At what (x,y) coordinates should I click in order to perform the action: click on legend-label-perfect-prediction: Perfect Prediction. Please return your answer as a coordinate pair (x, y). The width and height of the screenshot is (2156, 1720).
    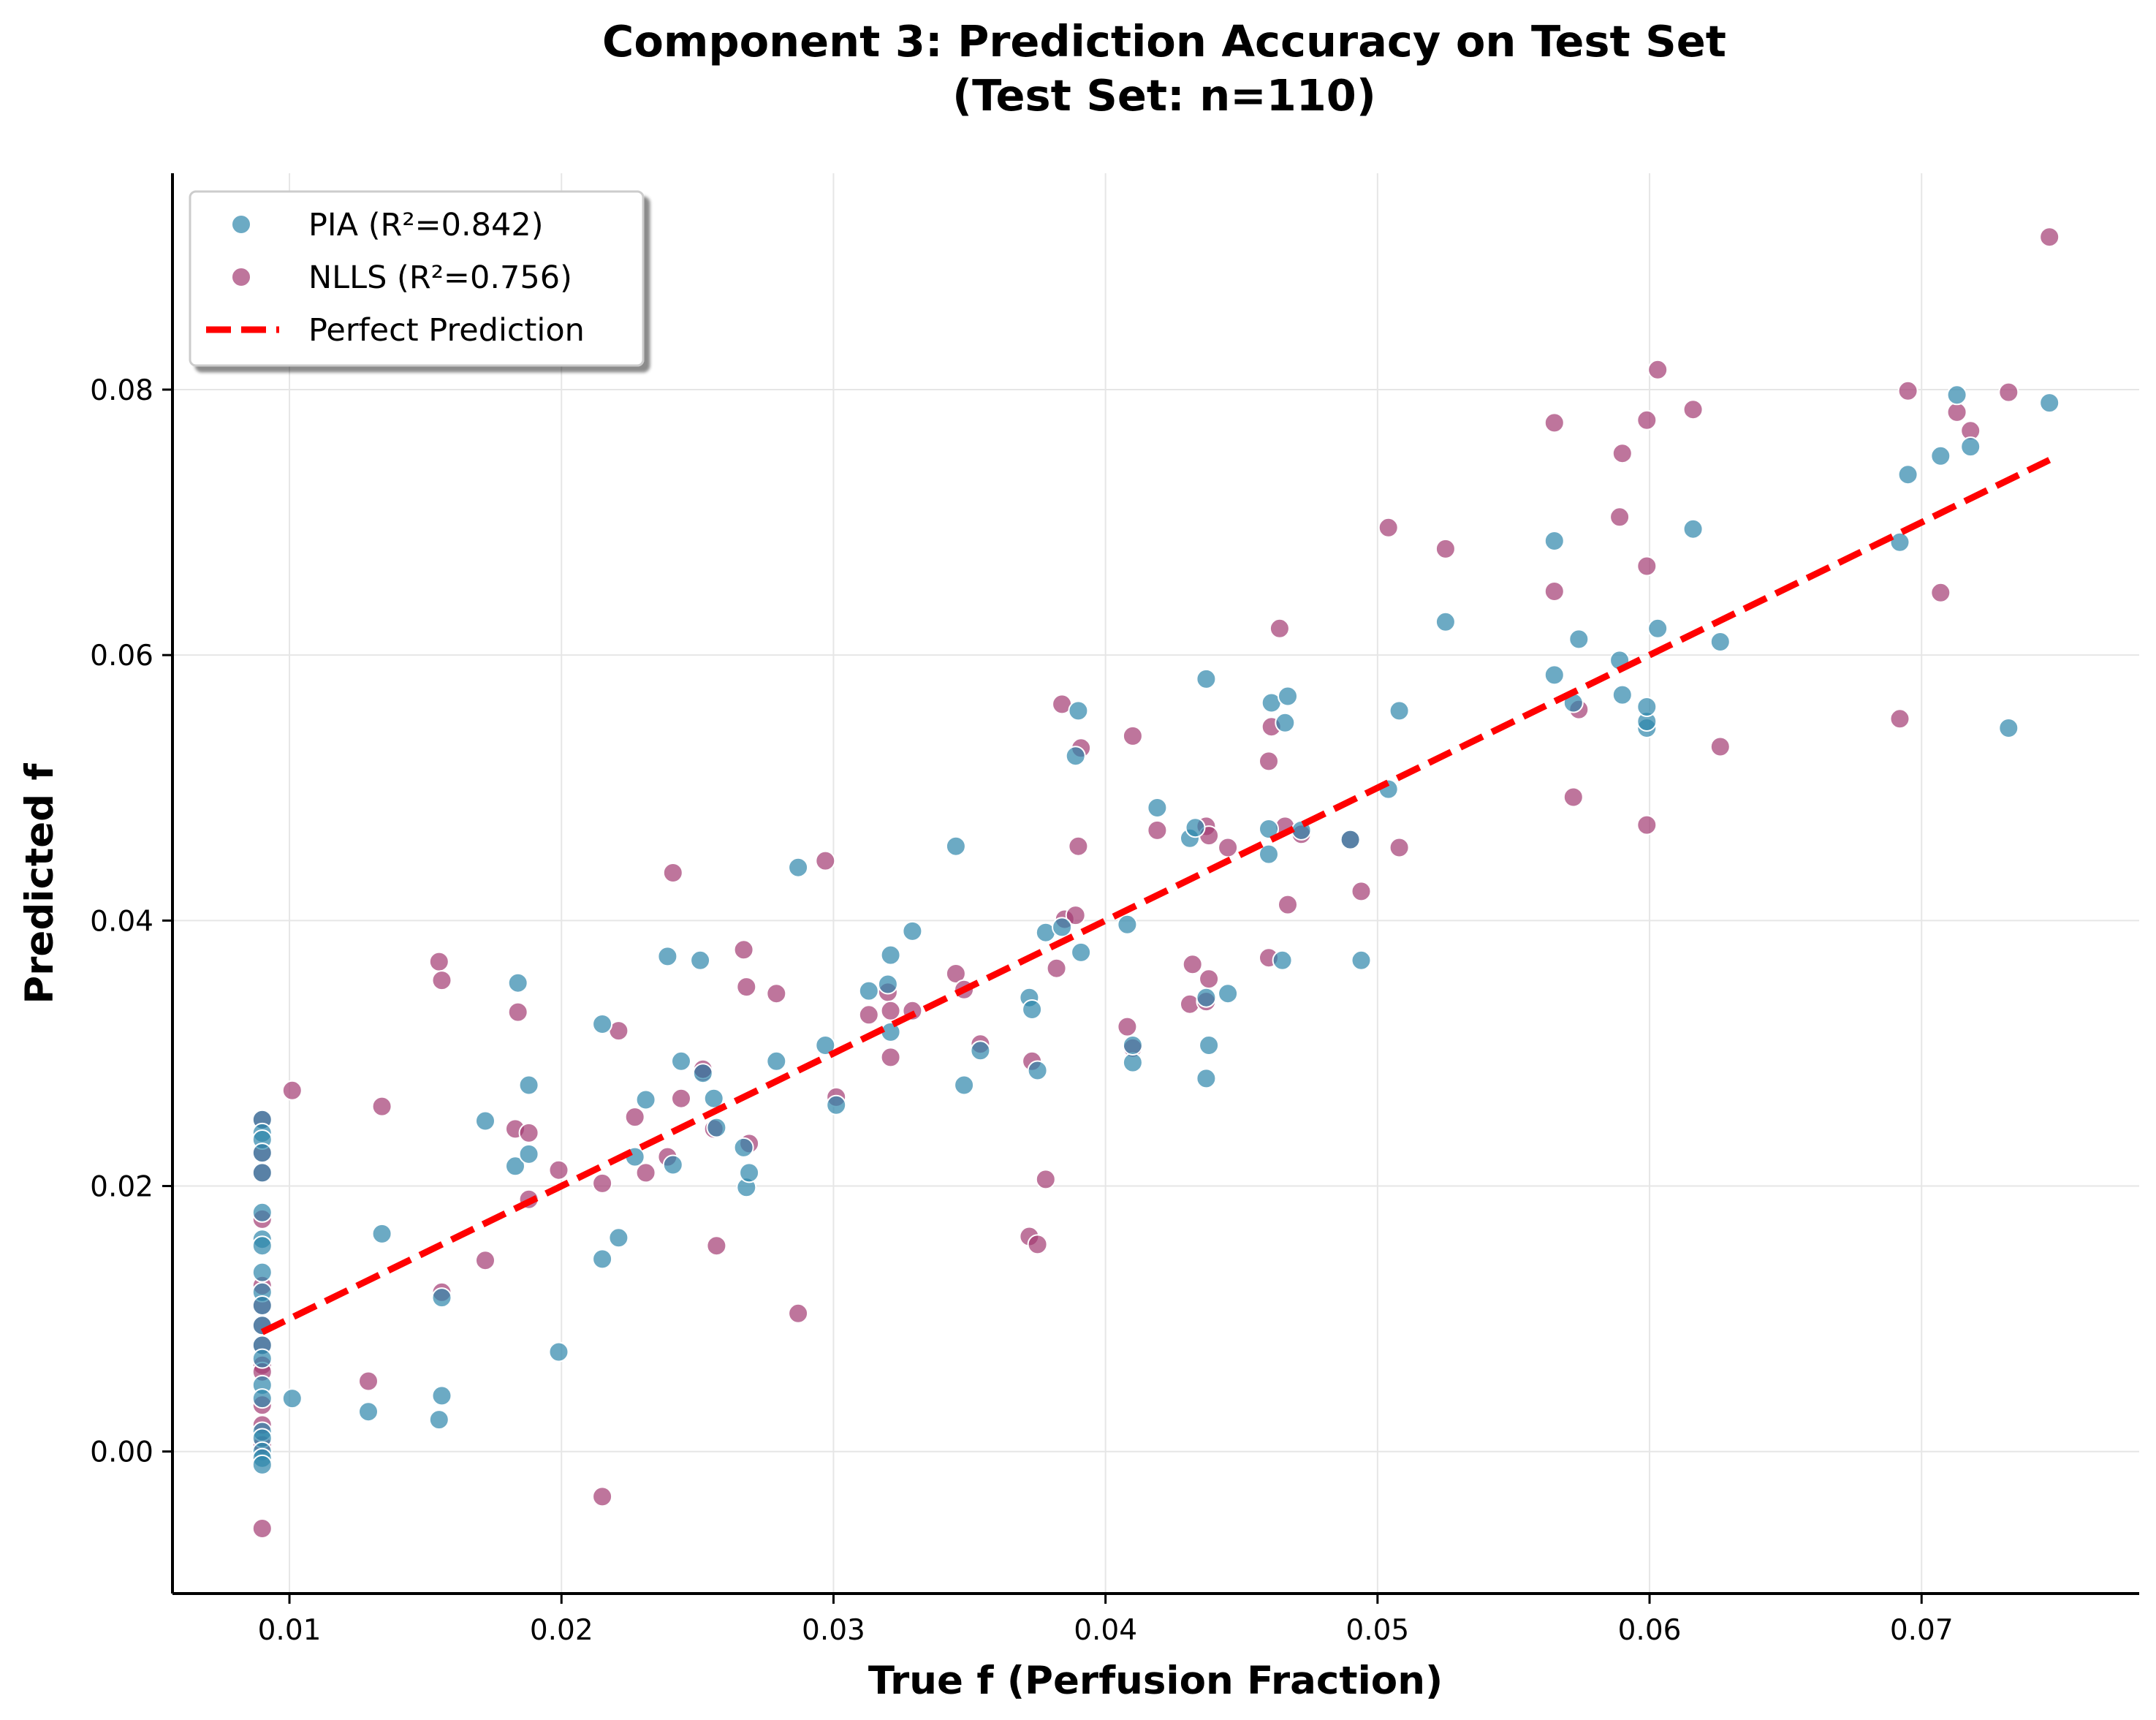
    Looking at the image, I should click on (447, 331).